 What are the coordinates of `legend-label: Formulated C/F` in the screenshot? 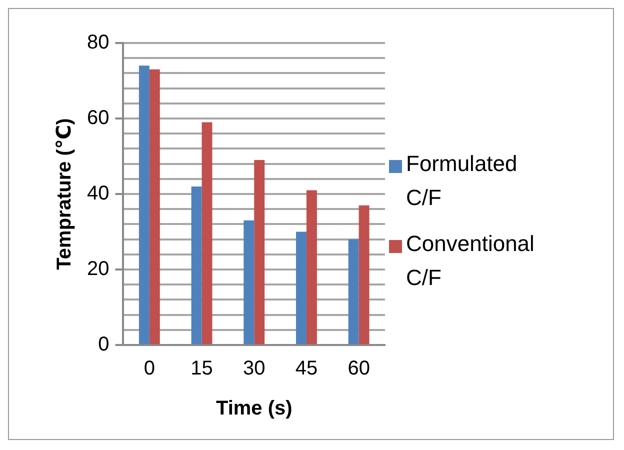 It's located at (462, 181).